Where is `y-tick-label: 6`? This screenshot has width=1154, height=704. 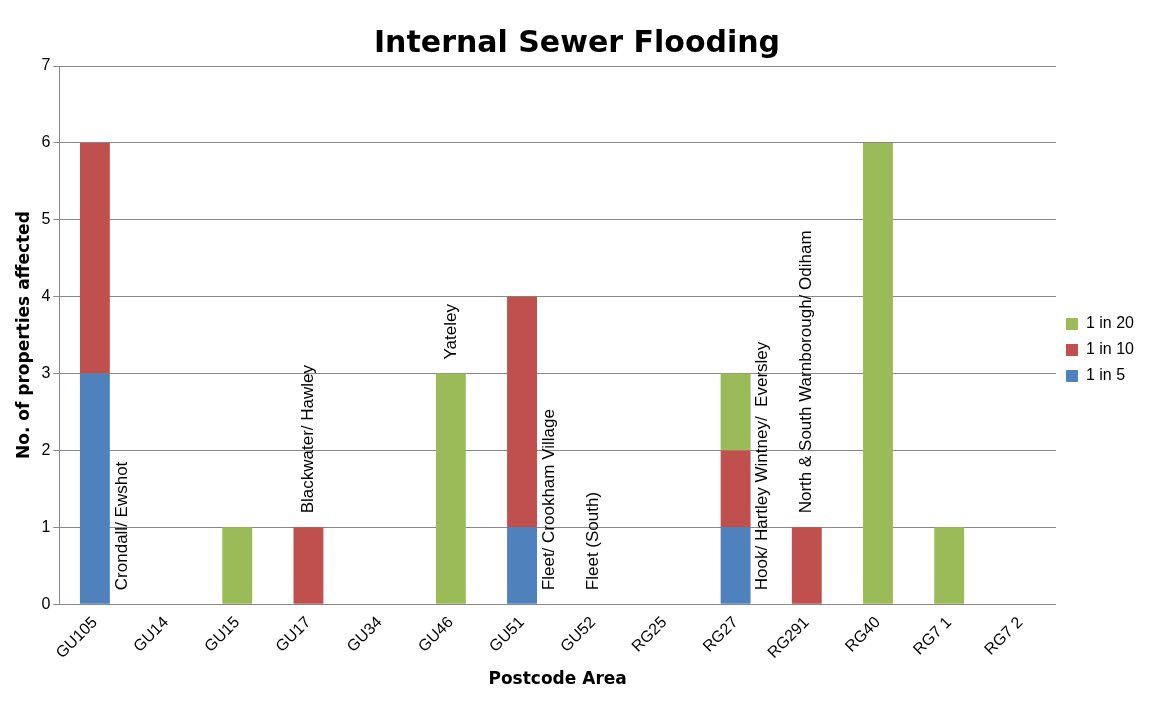
y-tick-label: 6 is located at coordinates (46, 142).